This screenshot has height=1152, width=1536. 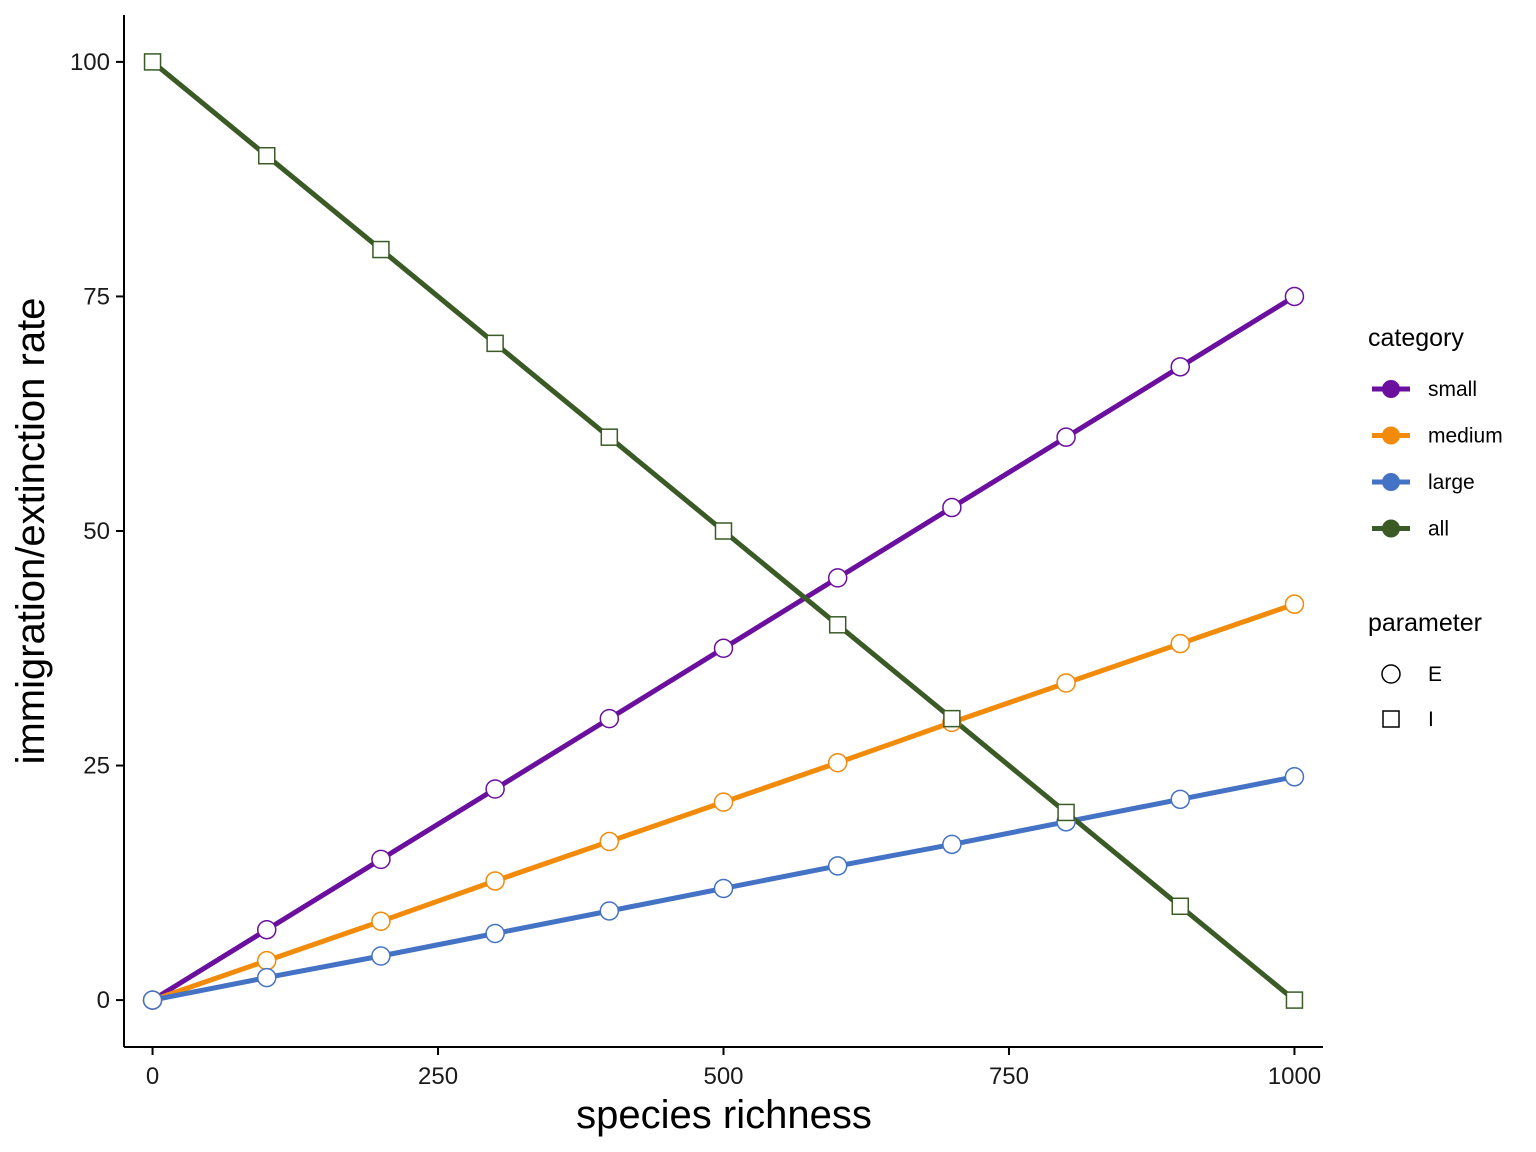 I want to click on legend-label: all, so click(x=1438, y=529).